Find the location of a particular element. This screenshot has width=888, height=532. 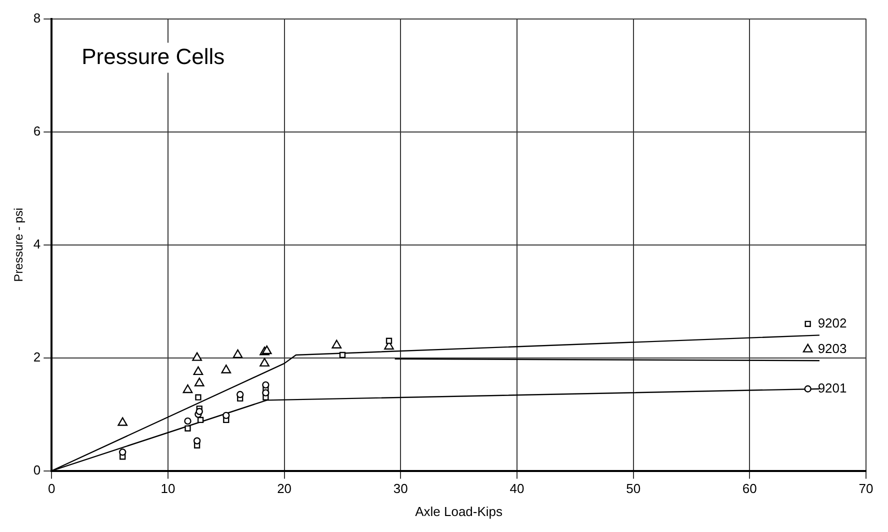

series-label: 9202 is located at coordinates (832, 322).